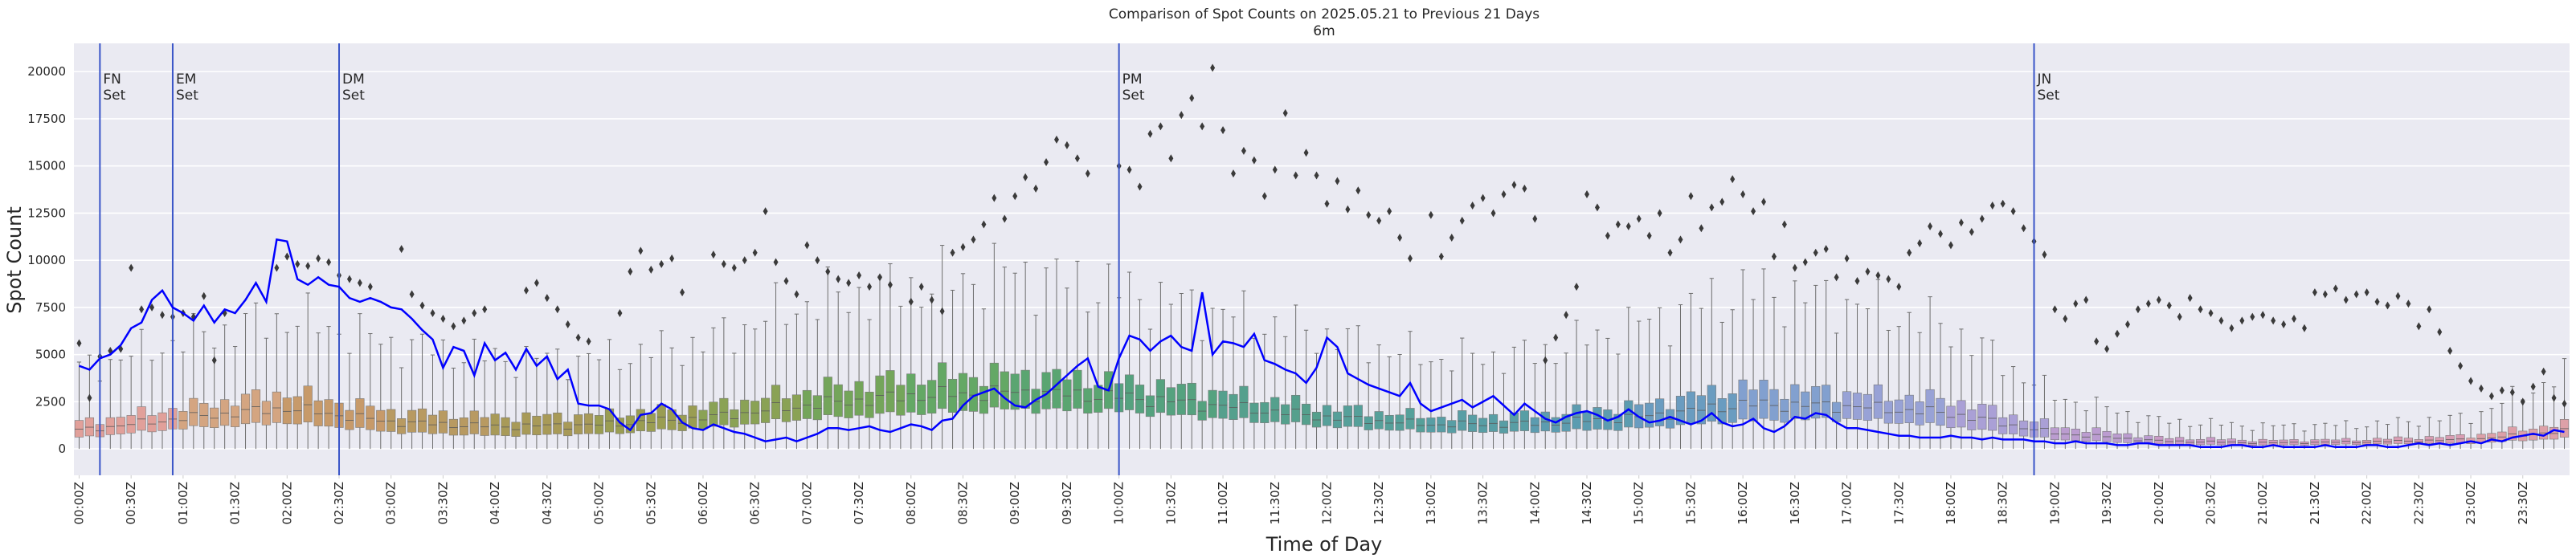 The image size is (2576, 558). Describe the element at coordinates (50, 307) in the screenshot. I see `y-tick-label: 7500` at that location.